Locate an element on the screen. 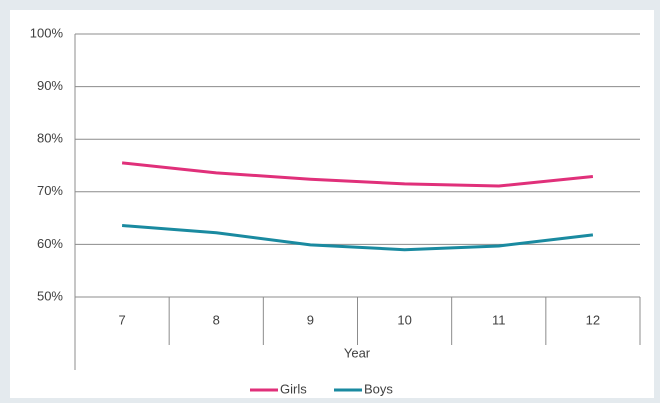  x-tick-label: 11 is located at coordinates (499, 319).